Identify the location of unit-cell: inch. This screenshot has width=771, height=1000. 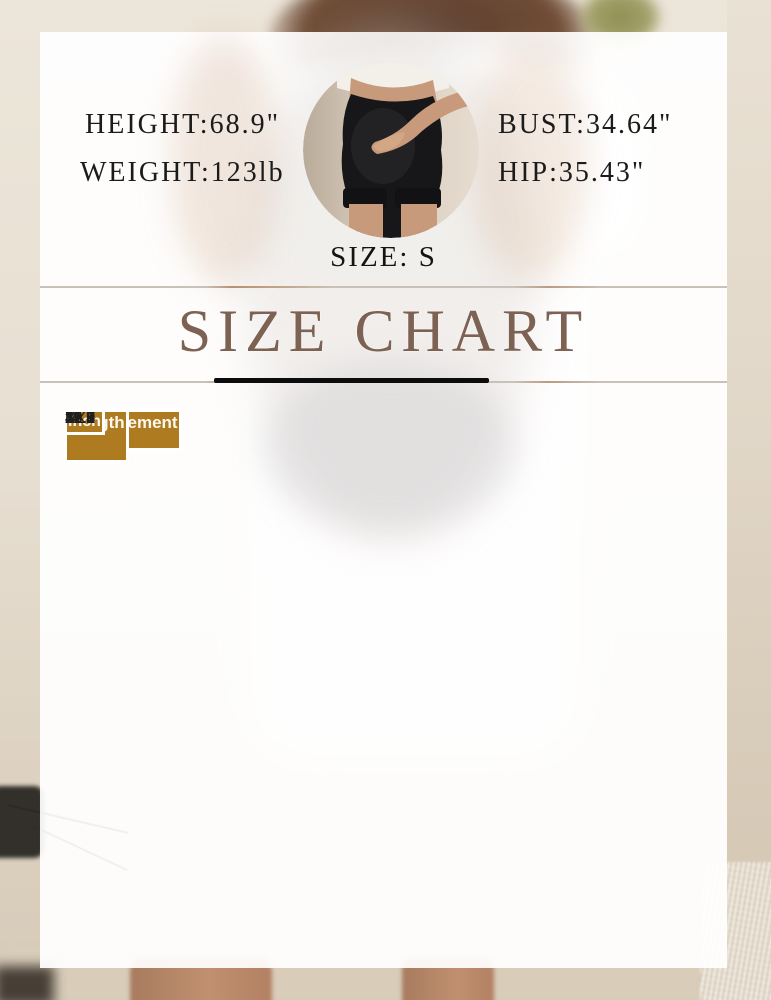
(84, 422).